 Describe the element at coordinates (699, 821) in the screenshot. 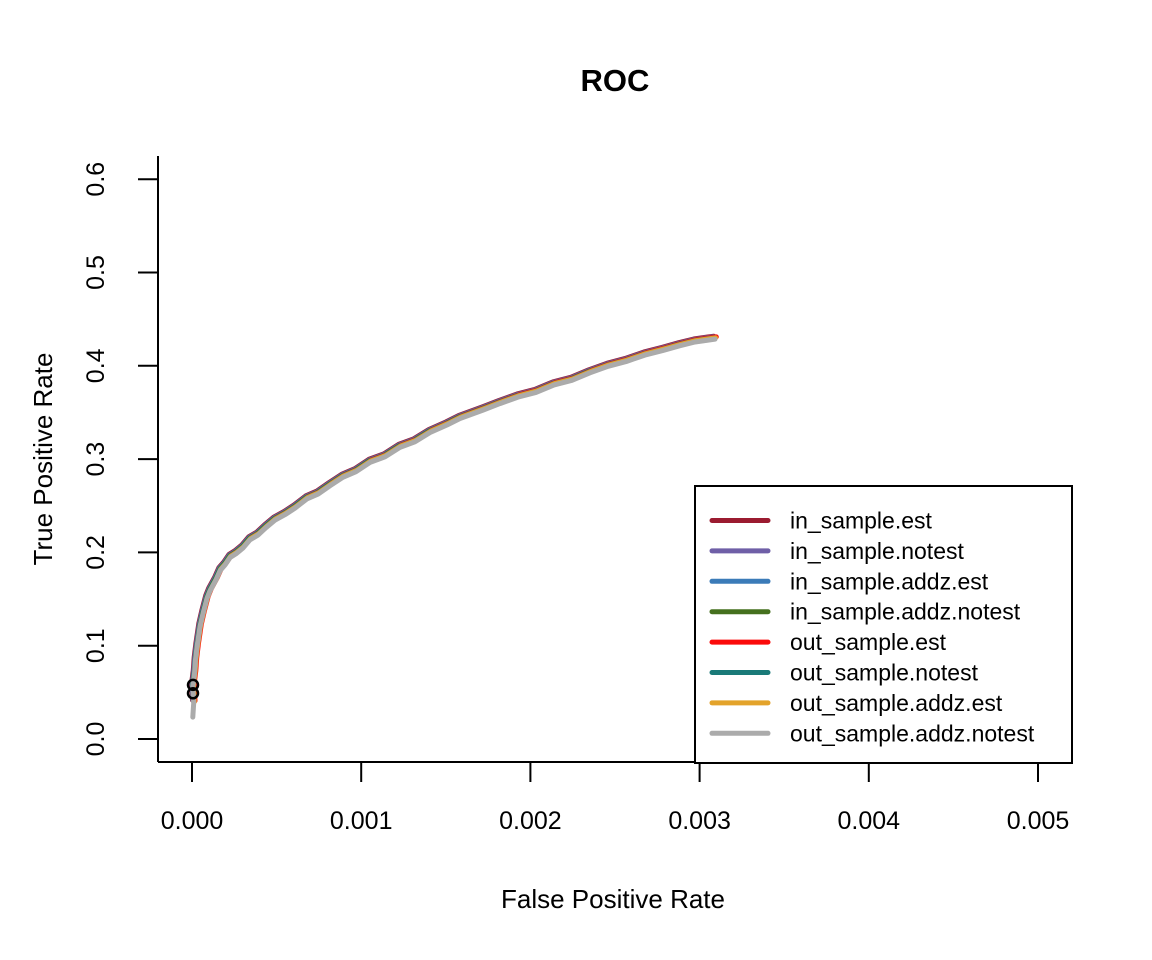

I see `x-tick-label: 0.003` at that location.